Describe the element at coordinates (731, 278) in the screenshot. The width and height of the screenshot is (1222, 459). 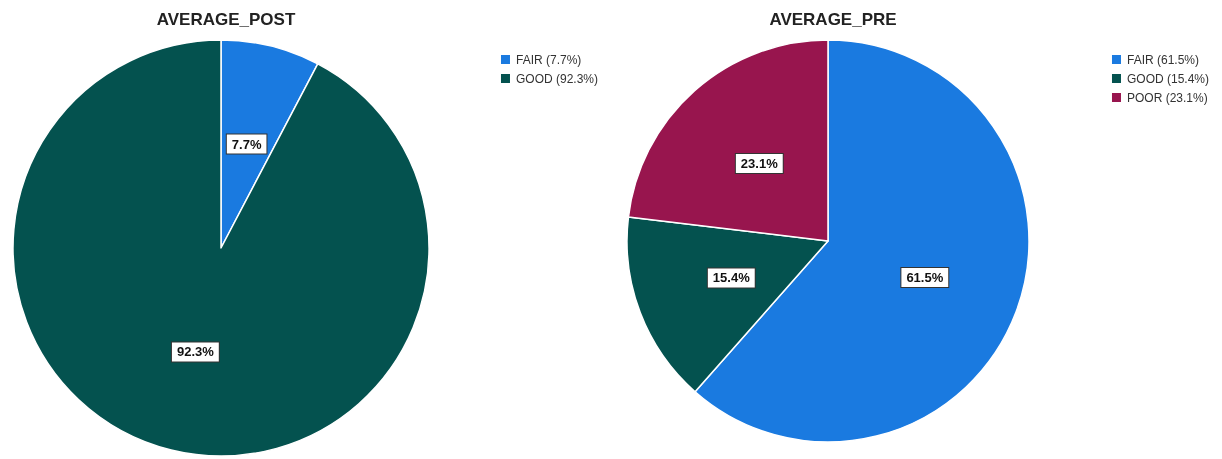
I see `data-label: 15.4%` at that location.